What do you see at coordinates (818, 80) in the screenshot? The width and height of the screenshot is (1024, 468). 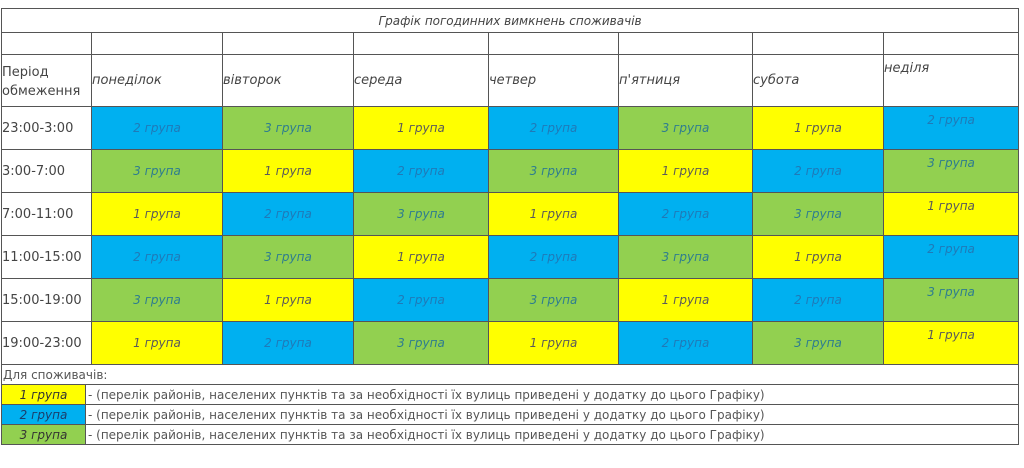 I see `day-header-saturday: субота` at bounding box center [818, 80].